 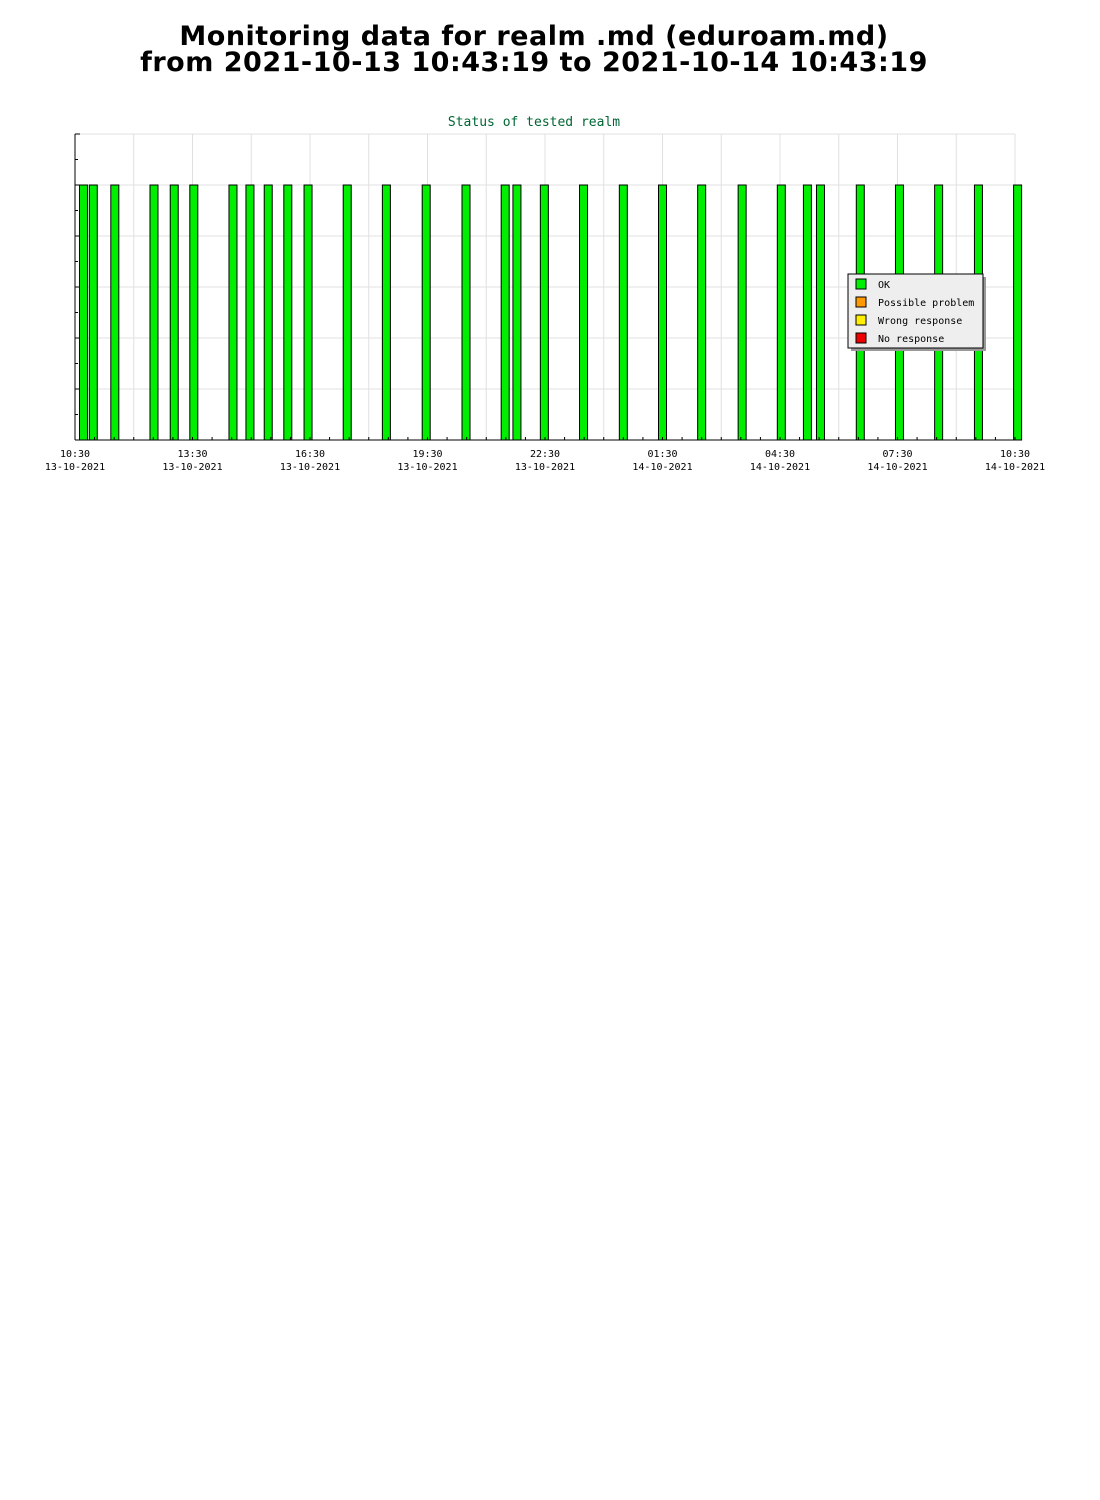 What do you see at coordinates (662, 454) in the screenshot?
I see `x-tick-label-time: 01:30` at bounding box center [662, 454].